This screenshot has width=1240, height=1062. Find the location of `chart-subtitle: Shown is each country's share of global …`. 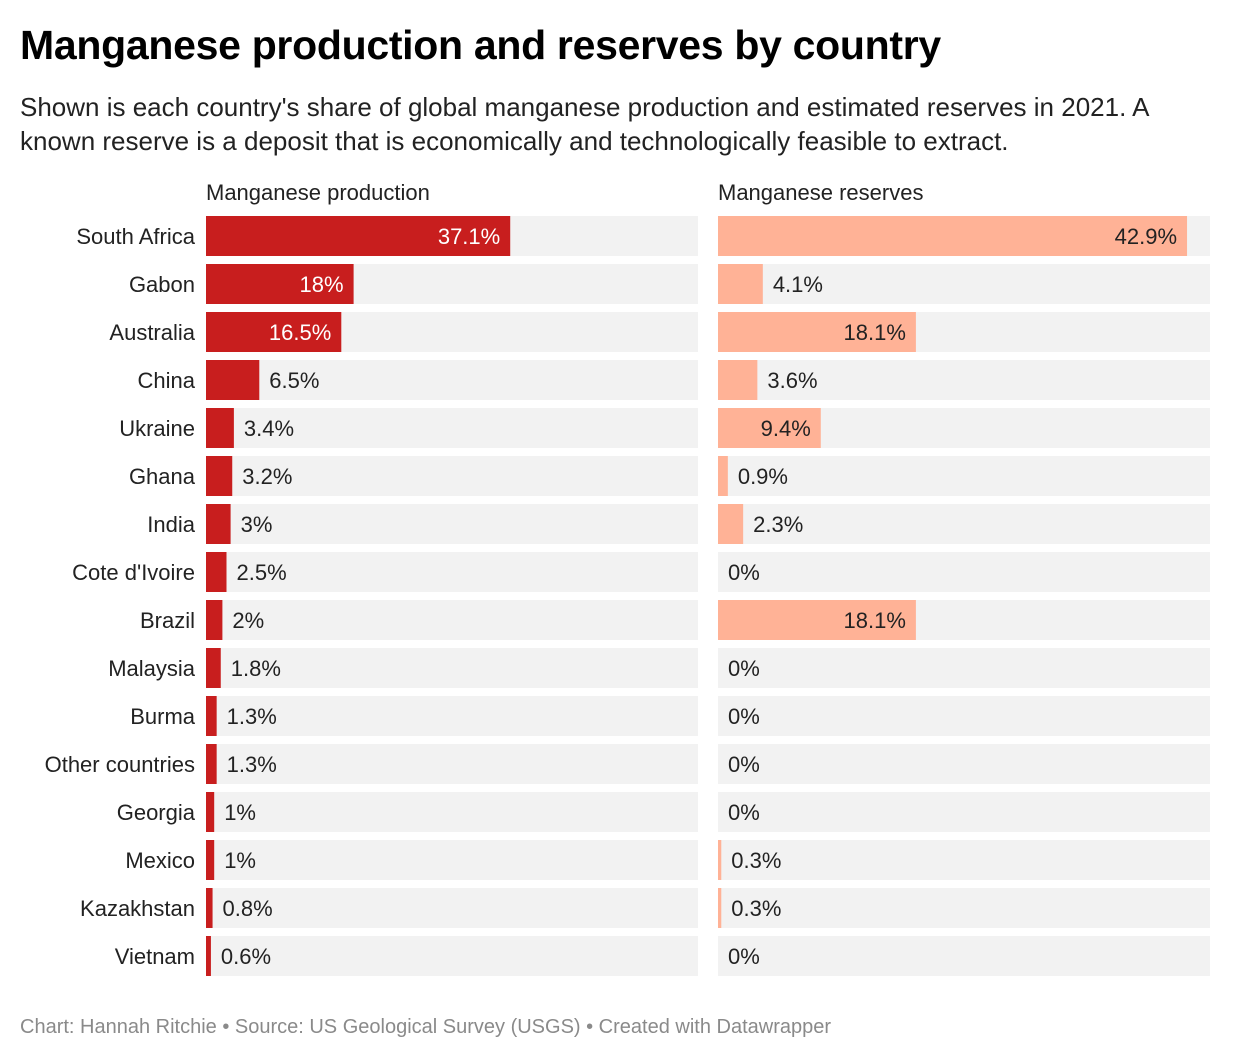

chart-subtitle: Shown is each country's share of global … is located at coordinates (584, 124).